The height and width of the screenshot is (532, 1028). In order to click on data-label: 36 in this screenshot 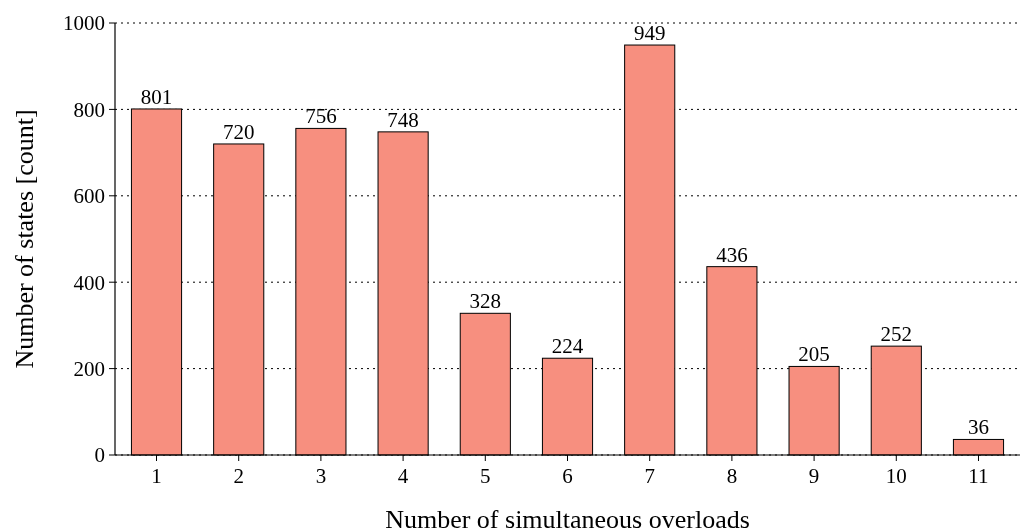, I will do `click(978, 427)`.